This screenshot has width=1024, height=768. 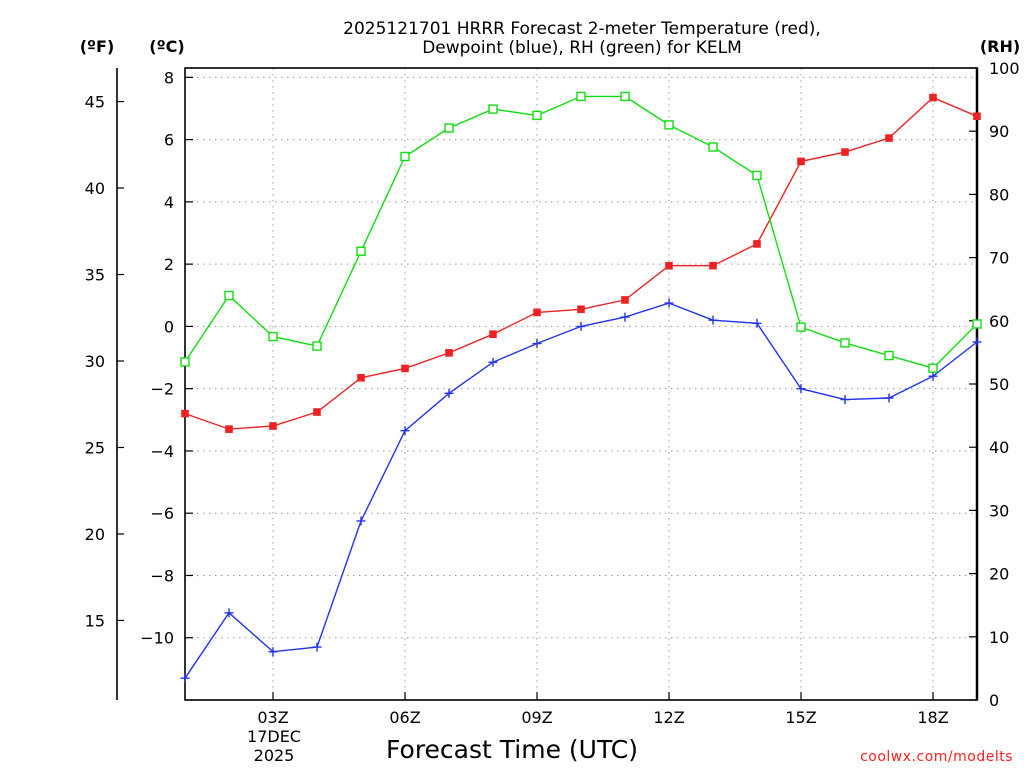 I want to click on time-axis: 03Z 06Z 09Z 12Z 15Z 18Z, so click(x=603, y=709).